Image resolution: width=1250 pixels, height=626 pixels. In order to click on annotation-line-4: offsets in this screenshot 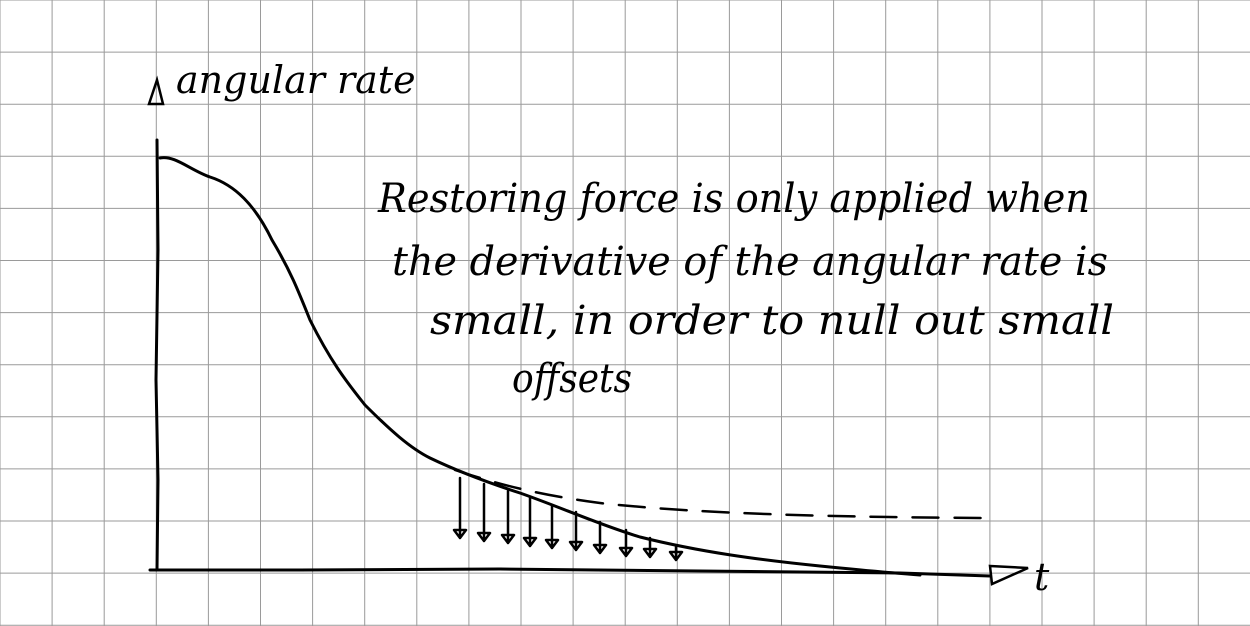, I will do `click(572, 379)`.